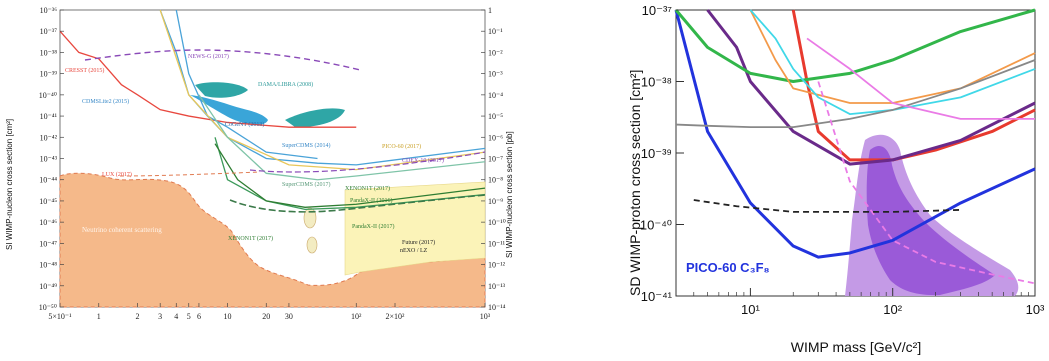  I want to click on left-ytick-label: 10⁻⁴³, so click(49, 159).